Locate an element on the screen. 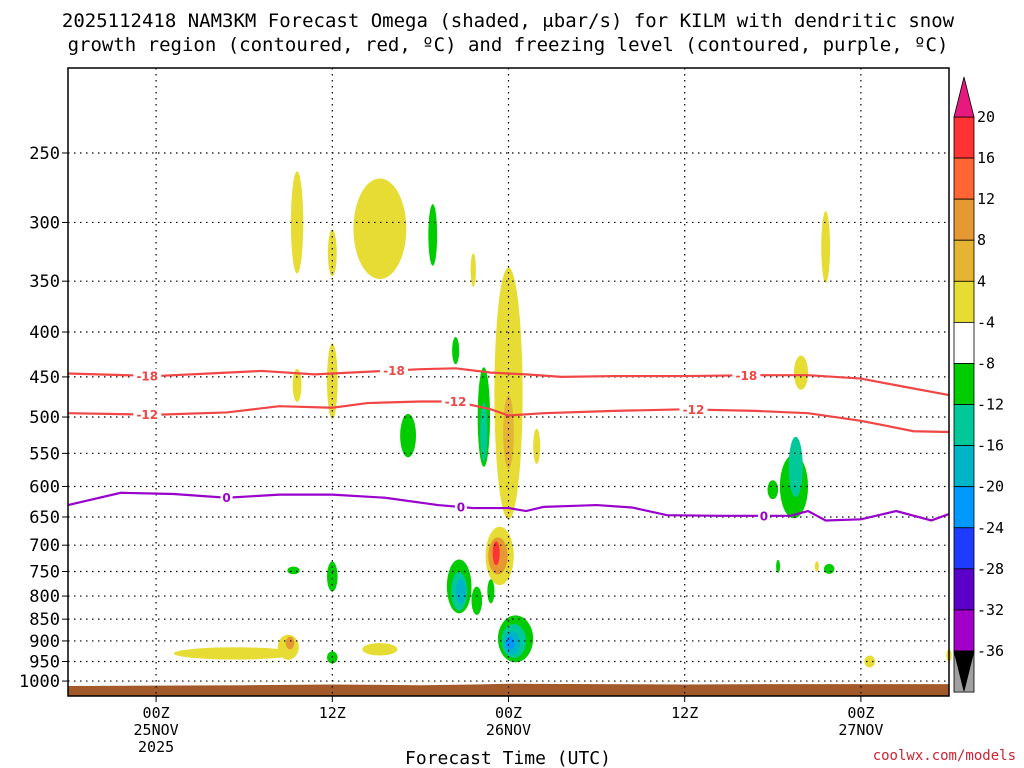 The height and width of the screenshot is (768, 1024). x-tick-label-0-1: 25NOV is located at coordinates (156, 730).